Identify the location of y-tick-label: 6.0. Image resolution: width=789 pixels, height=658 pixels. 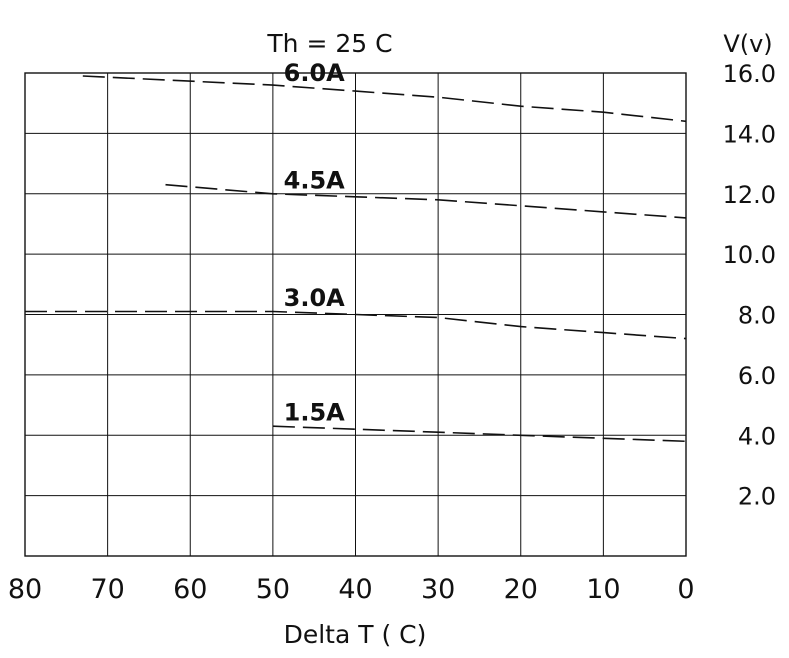
(757, 376).